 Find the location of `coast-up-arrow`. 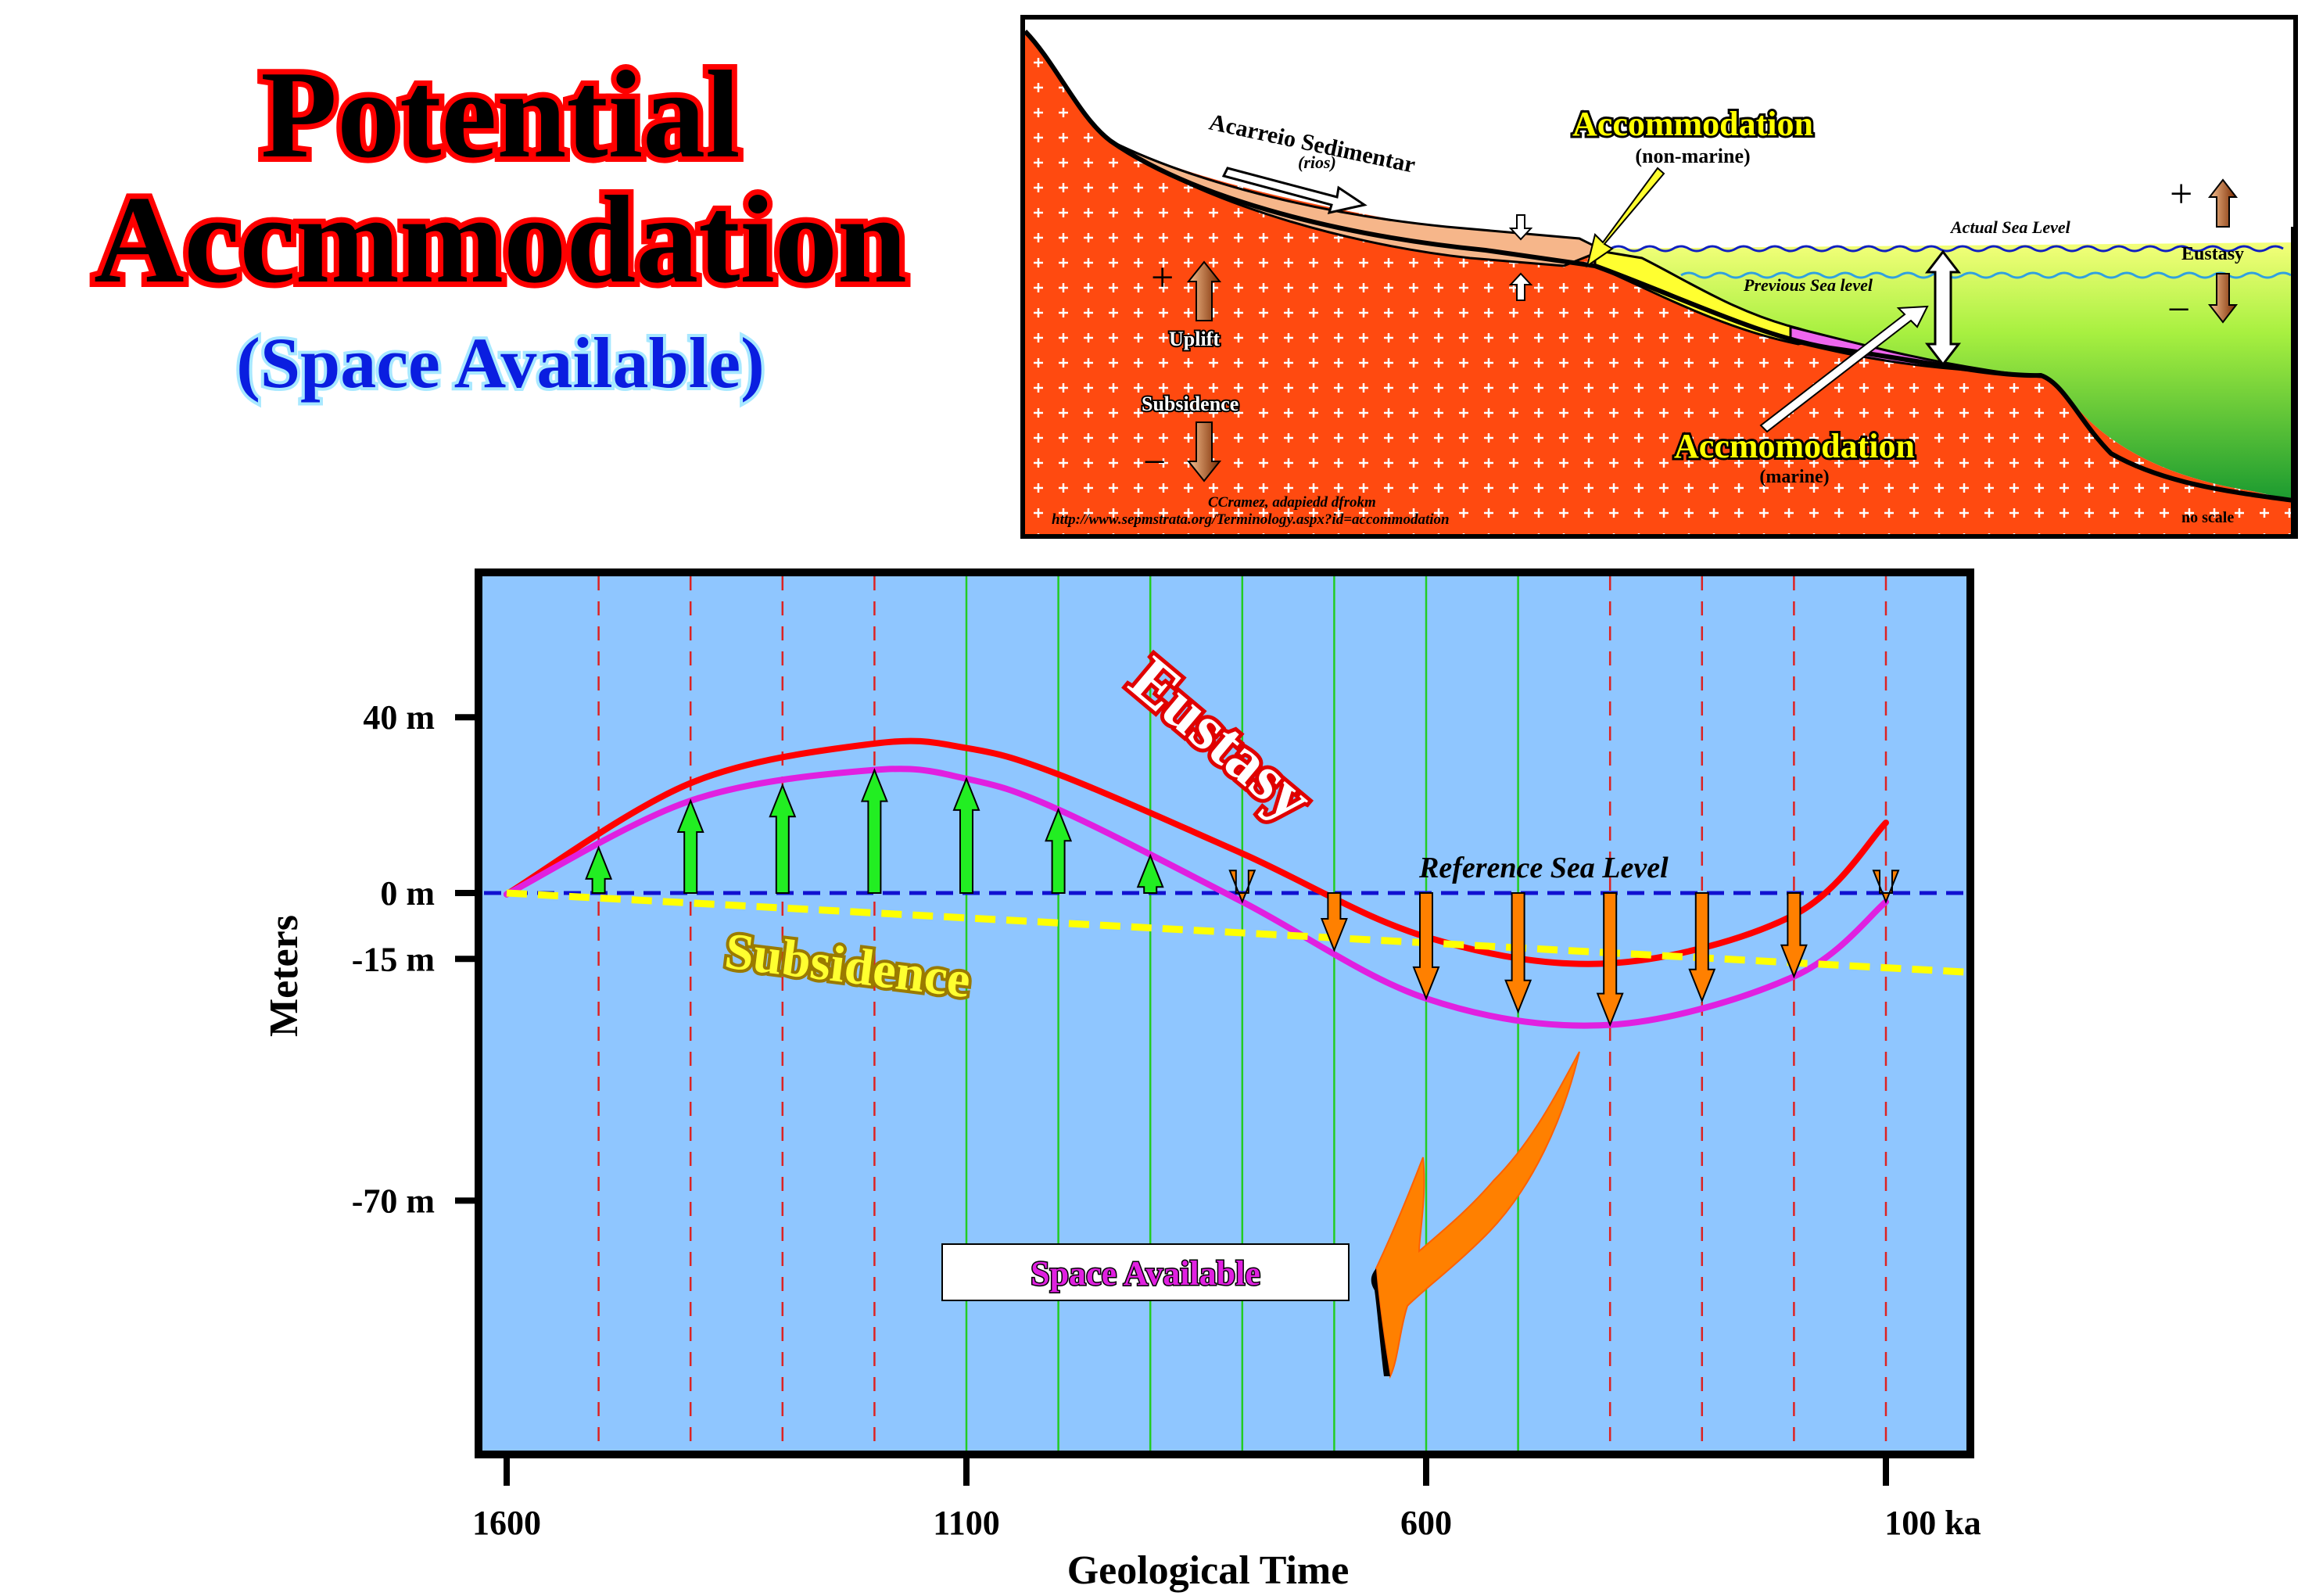

coast-up-arrow is located at coordinates (1520, 286).